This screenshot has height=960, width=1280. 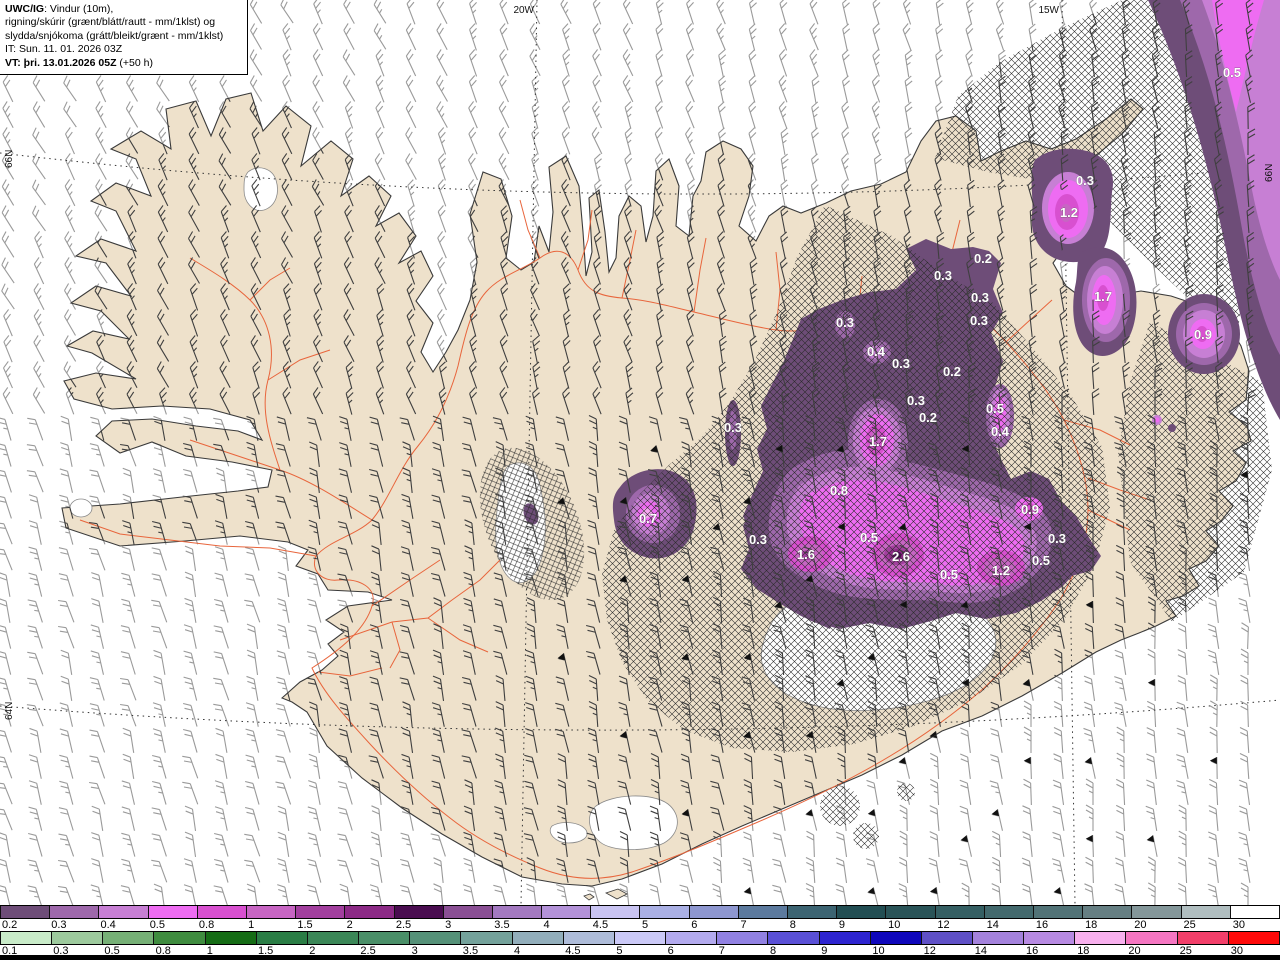 I want to click on legend-tick-label: 30, so click(x=1237, y=951).